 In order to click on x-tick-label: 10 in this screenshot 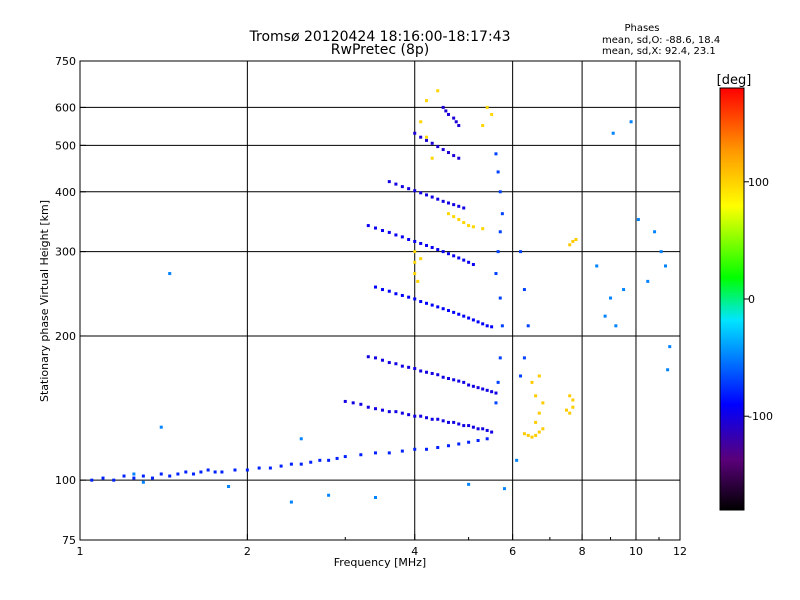, I will do `click(636, 551)`.